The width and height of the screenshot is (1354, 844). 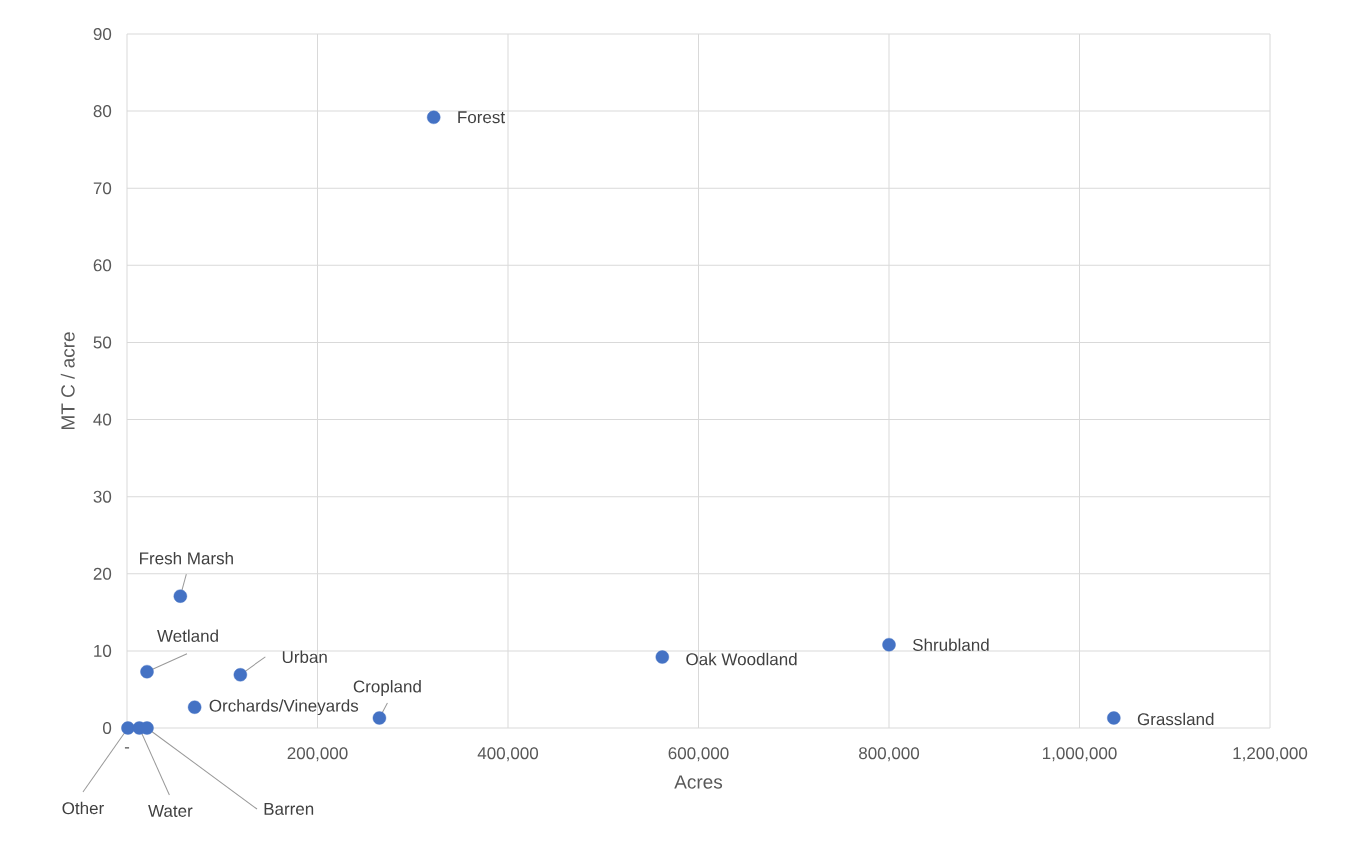 What do you see at coordinates (102, 34) in the screenshot?
I see `y-tick-label: 90` at bounding box center [102, 34].